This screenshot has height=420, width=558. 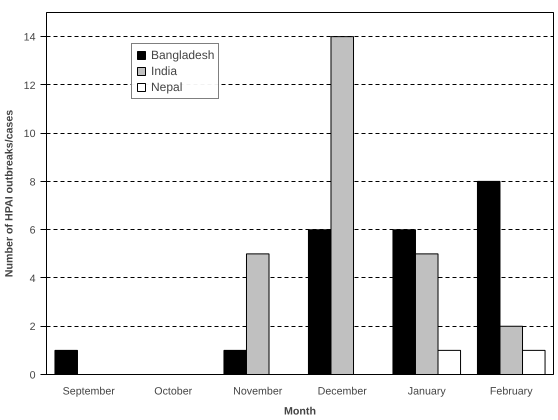 What do you see at coordinates (30, 134) in the screenshot?
I see `y-tick-label: 10` at bounding box center [30, 134].